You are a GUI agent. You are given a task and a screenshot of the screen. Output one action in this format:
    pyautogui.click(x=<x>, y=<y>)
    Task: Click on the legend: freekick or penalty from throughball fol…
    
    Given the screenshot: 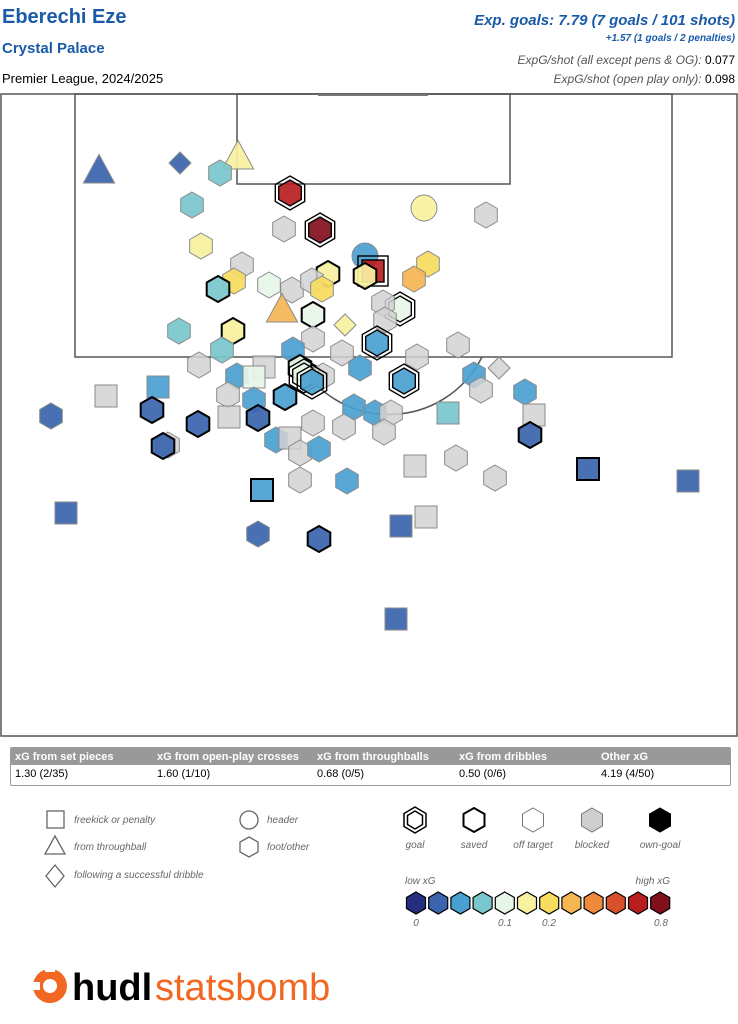 What is the action you would take?
    pyautogui.click(x=362, y=867)
    